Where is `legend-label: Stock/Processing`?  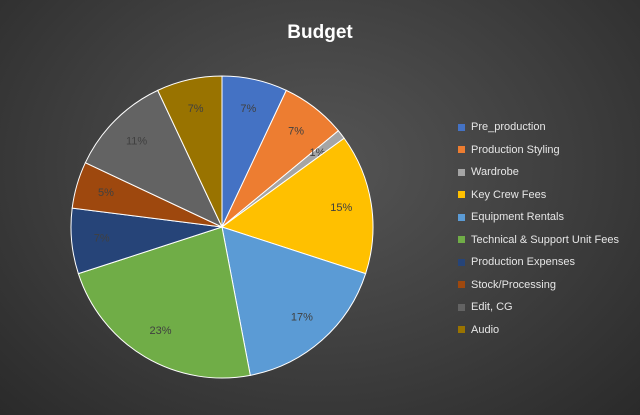 legend-label: Stock/Processing is located at coordinates (513, 284).